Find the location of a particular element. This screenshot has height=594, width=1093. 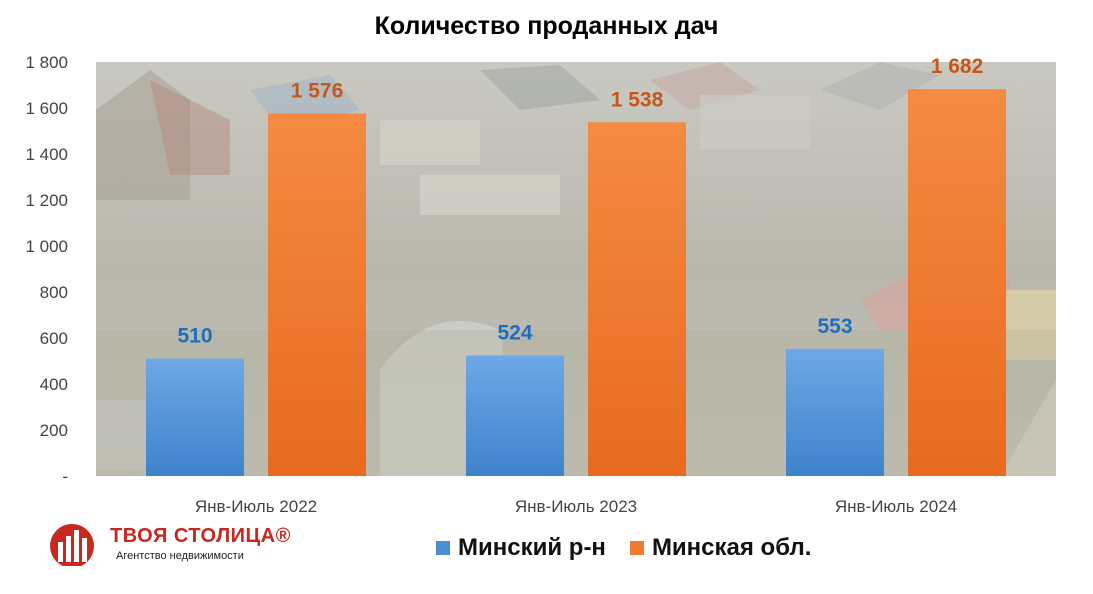

x-category-label: Янв-Июль 2023 is located at coordinates (576, 506).